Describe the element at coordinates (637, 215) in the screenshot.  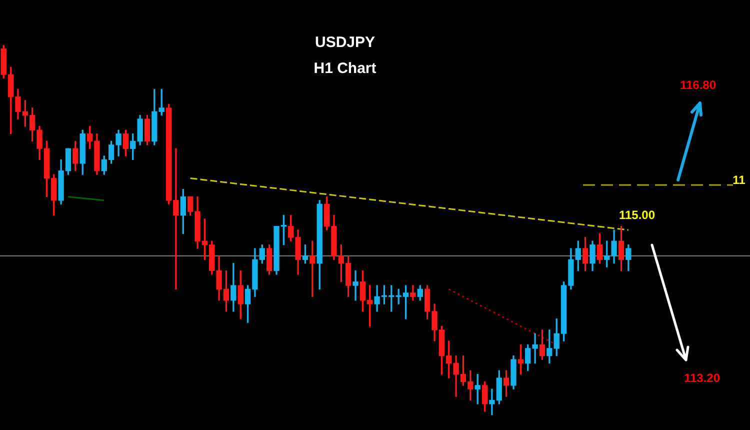
I see `annotation: 115.00` at that location.